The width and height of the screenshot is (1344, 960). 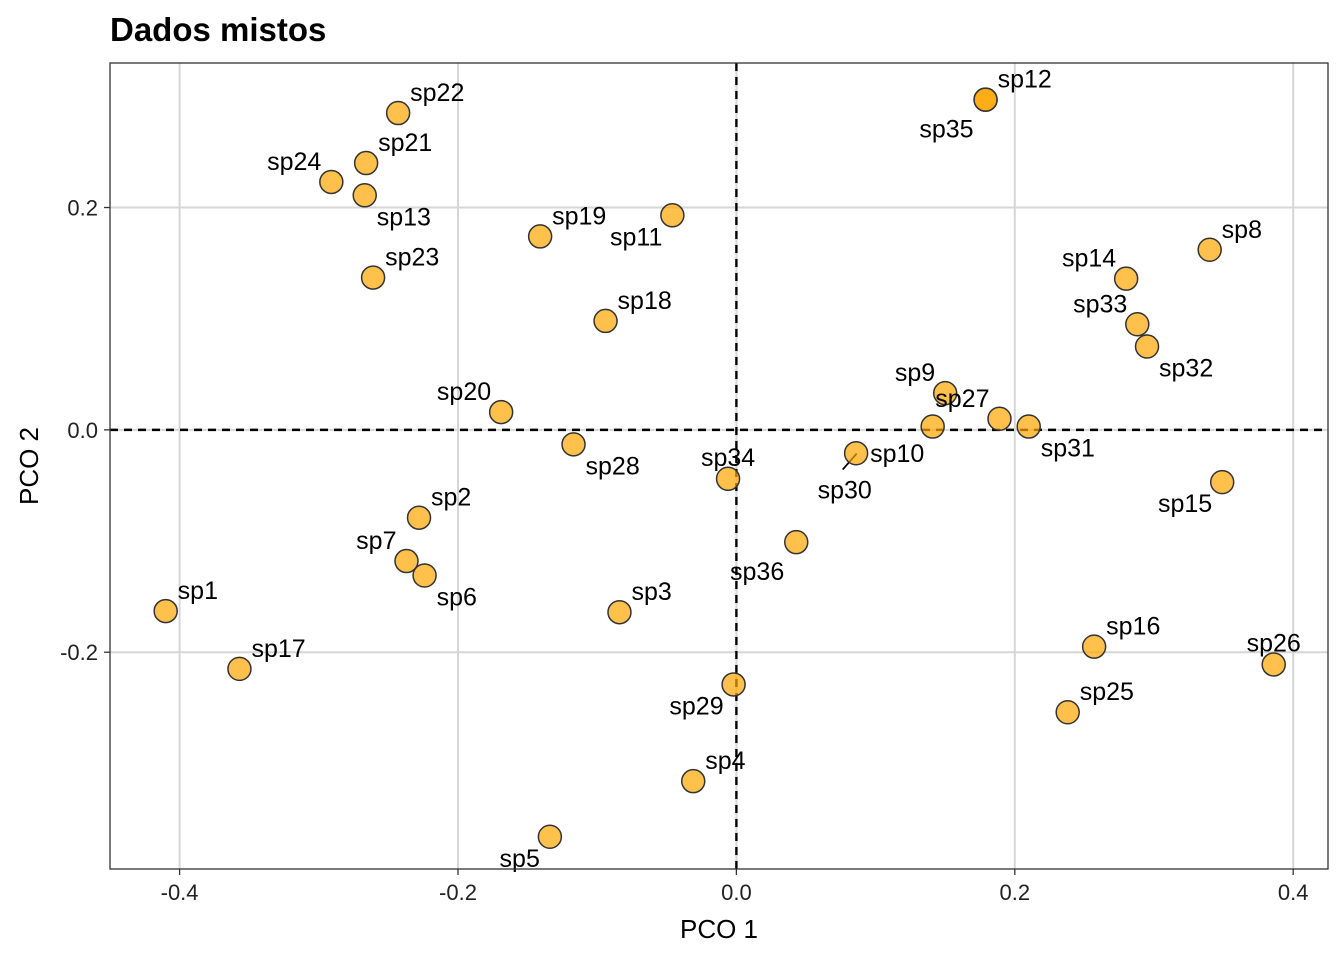 I want to click on point-label-sp36: sp36, so click(x=757, y=572).